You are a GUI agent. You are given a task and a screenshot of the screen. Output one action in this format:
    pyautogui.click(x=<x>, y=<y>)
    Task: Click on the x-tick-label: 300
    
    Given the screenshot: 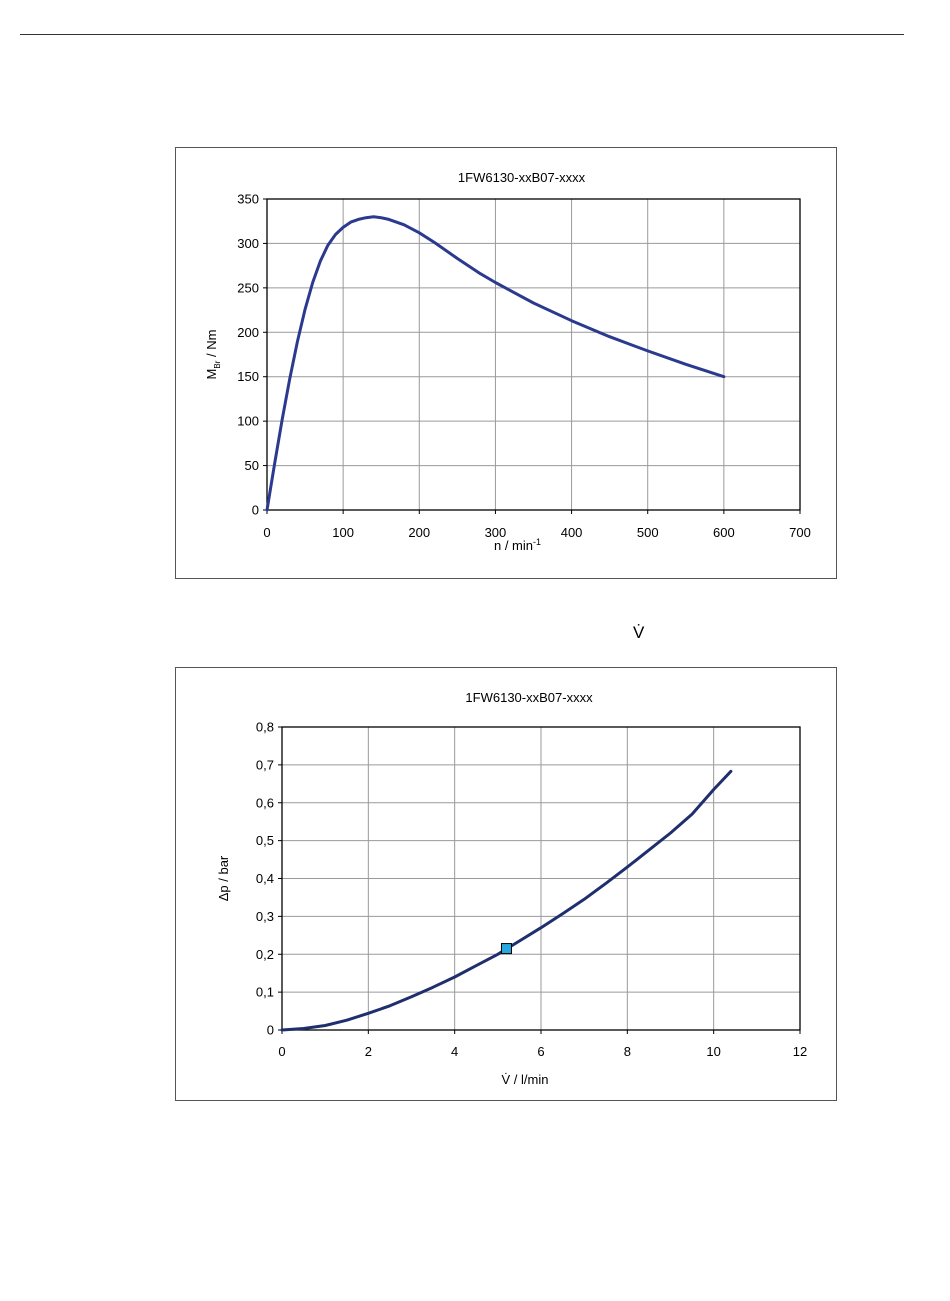 What is the action you would take?
    pyautogui.click(x=496, y=532)
    